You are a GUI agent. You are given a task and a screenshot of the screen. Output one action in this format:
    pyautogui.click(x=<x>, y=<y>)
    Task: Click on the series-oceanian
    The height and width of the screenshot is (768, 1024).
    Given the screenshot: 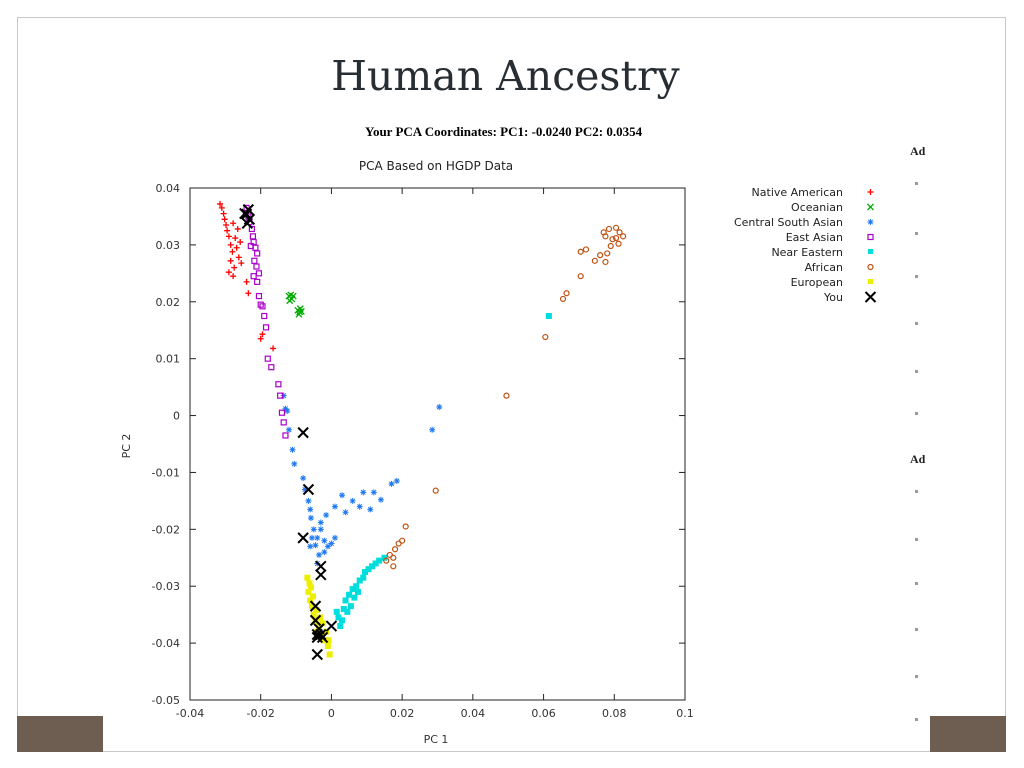 What is the action you would take?
    pyautogui.click(x=295, y=304)
    